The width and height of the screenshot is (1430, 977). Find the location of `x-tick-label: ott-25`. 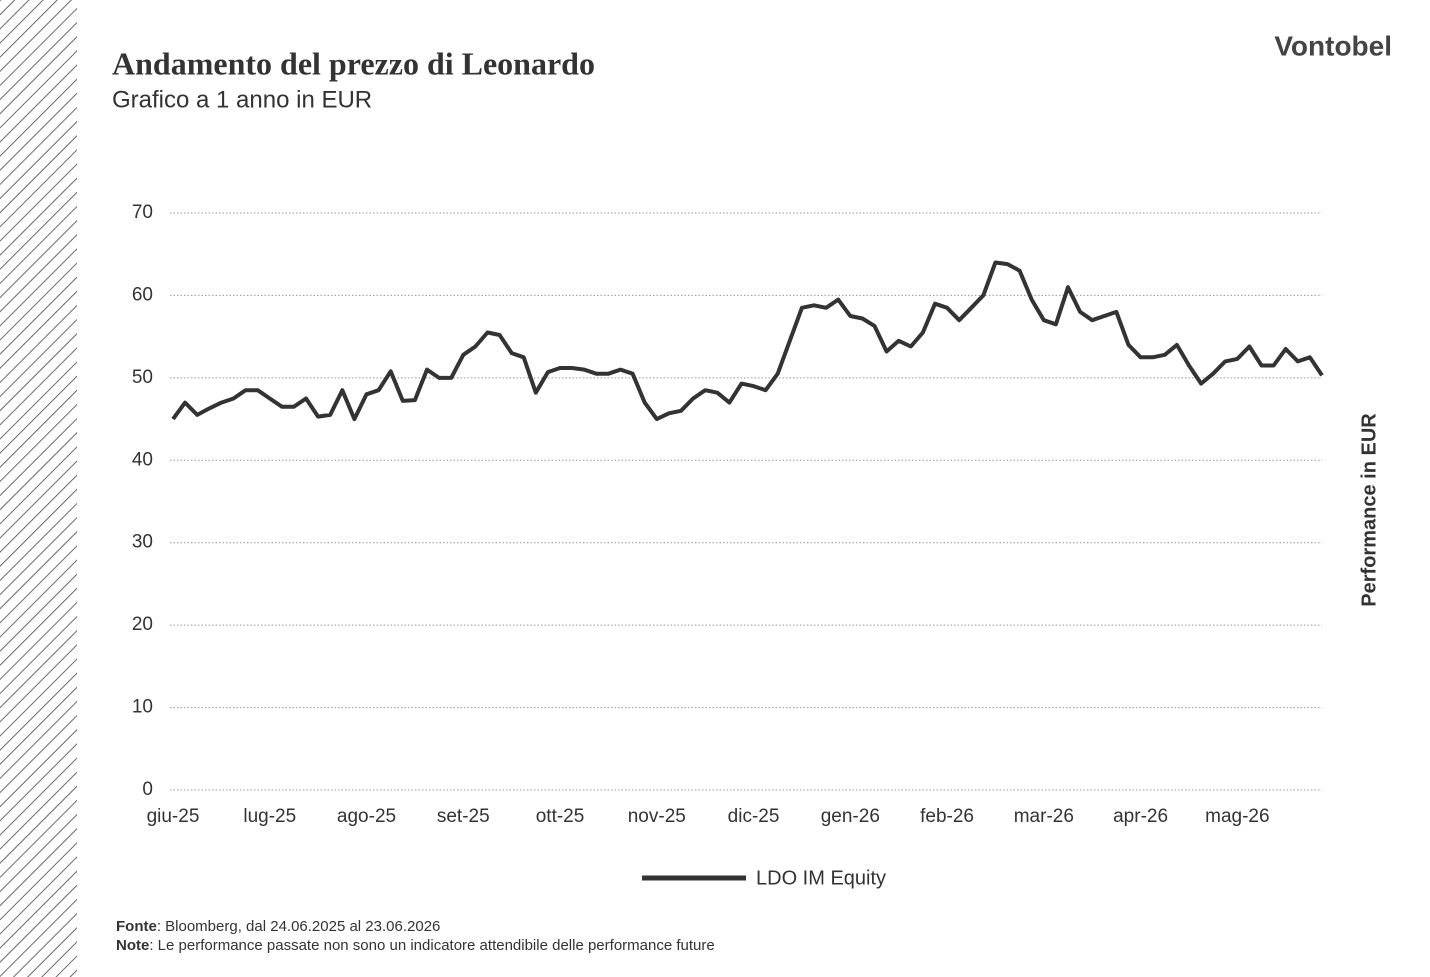

x-tick-label: ott-25 is located at coordinates (560, 816).